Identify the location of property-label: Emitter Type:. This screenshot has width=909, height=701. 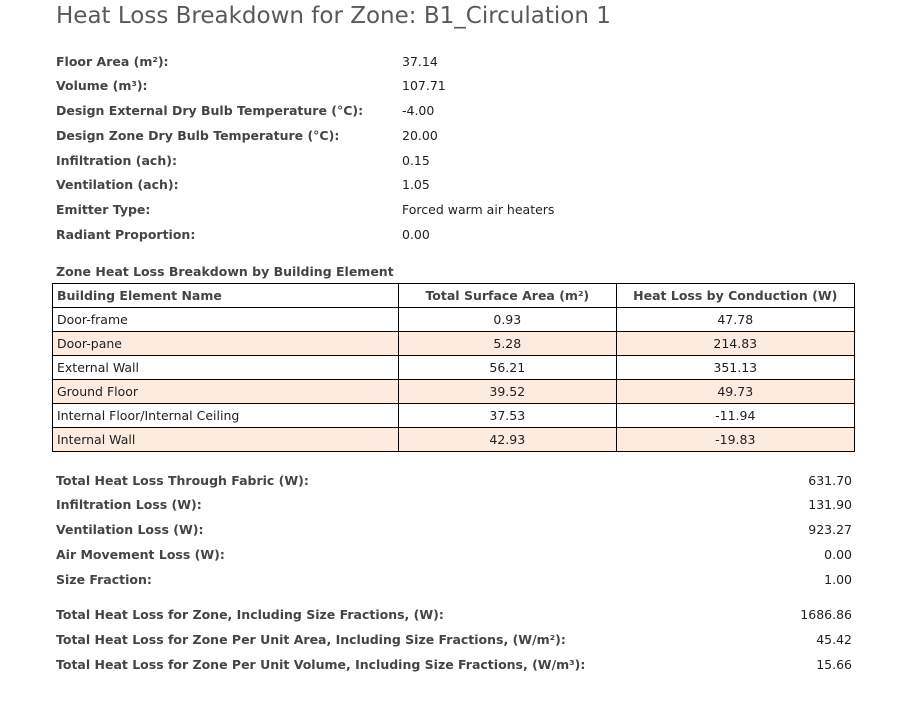
(103, 209).